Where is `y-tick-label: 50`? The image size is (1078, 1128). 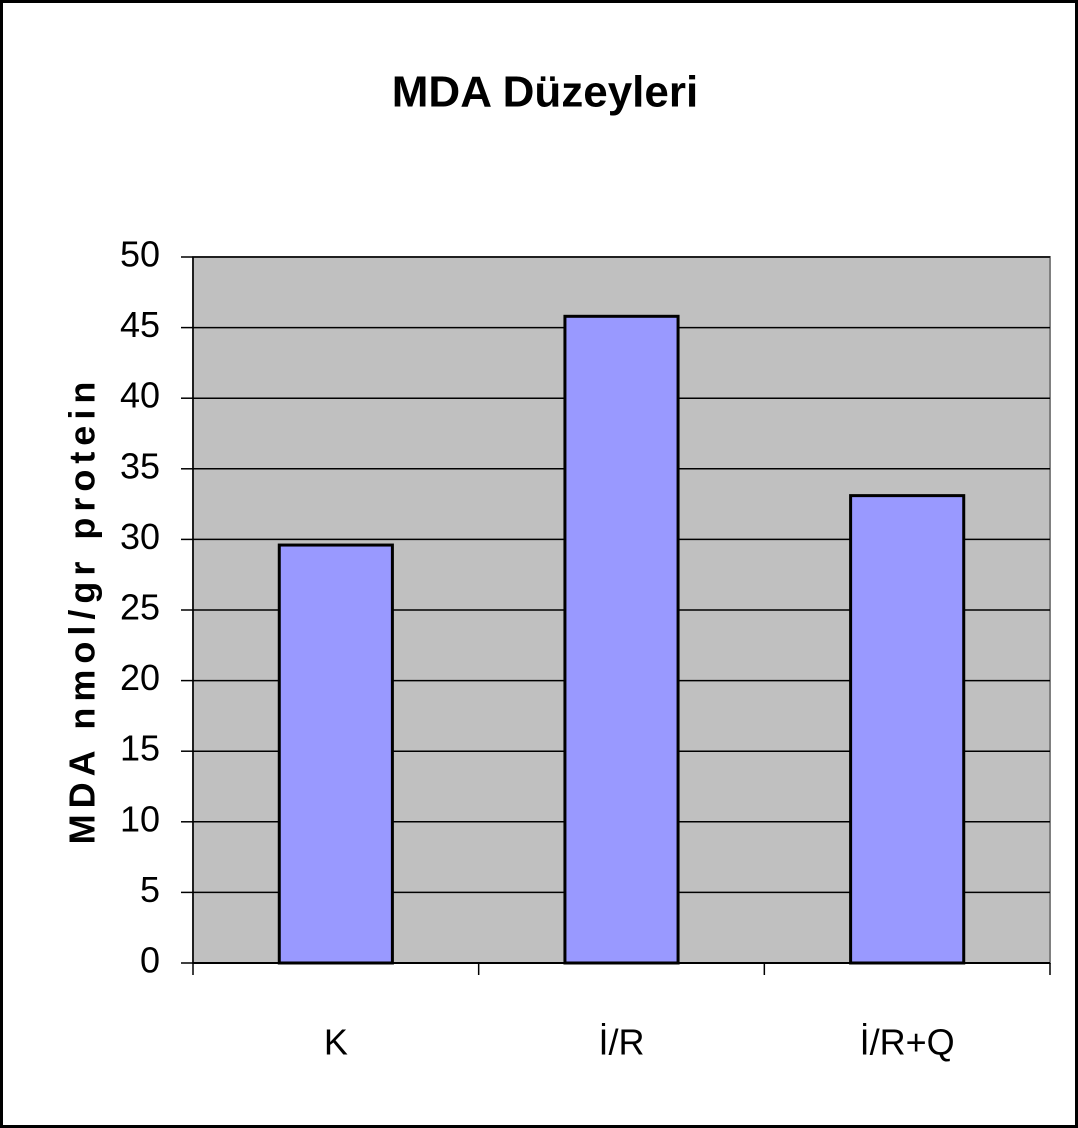
y-tick-label: 50 is located at coordinates (140, 254).